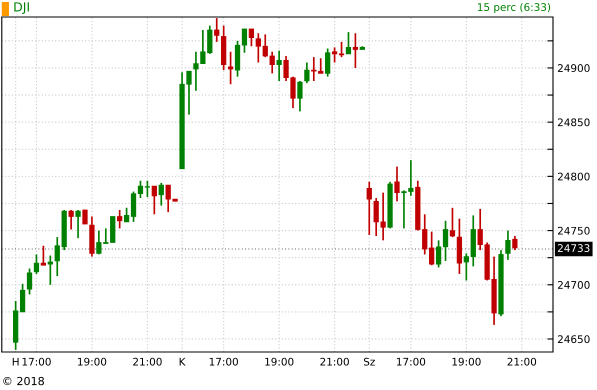 This screenshot has height=390, width=597. I want to click on y-tick-label: 24850, so click(574, 122).